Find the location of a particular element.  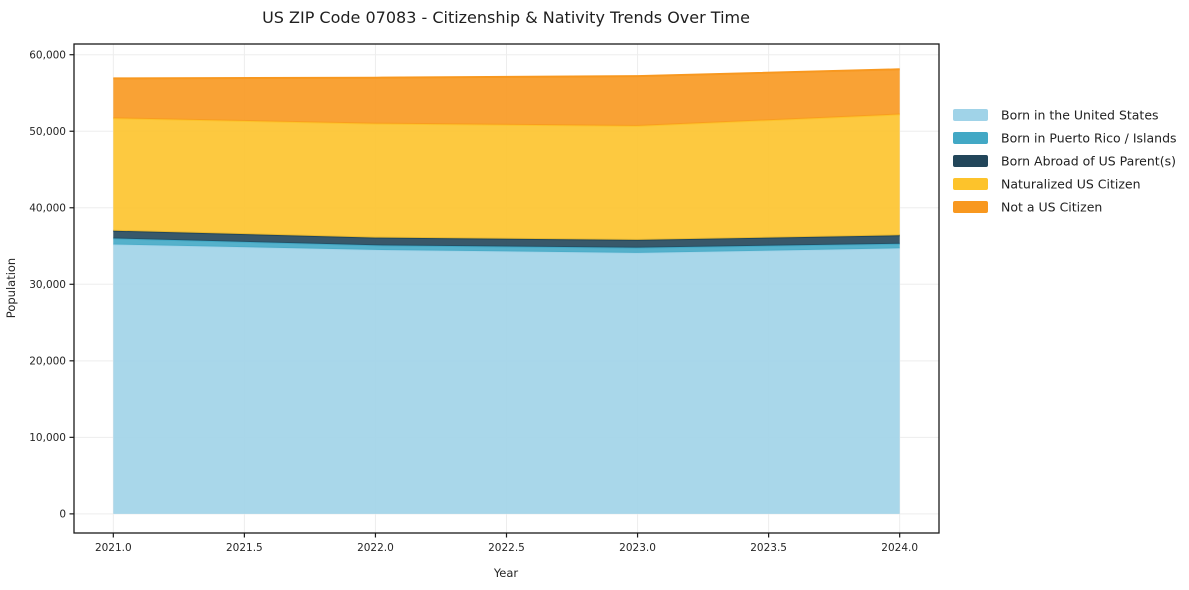

y-tick-label: 20,000 is located at coordinates (47, 362).